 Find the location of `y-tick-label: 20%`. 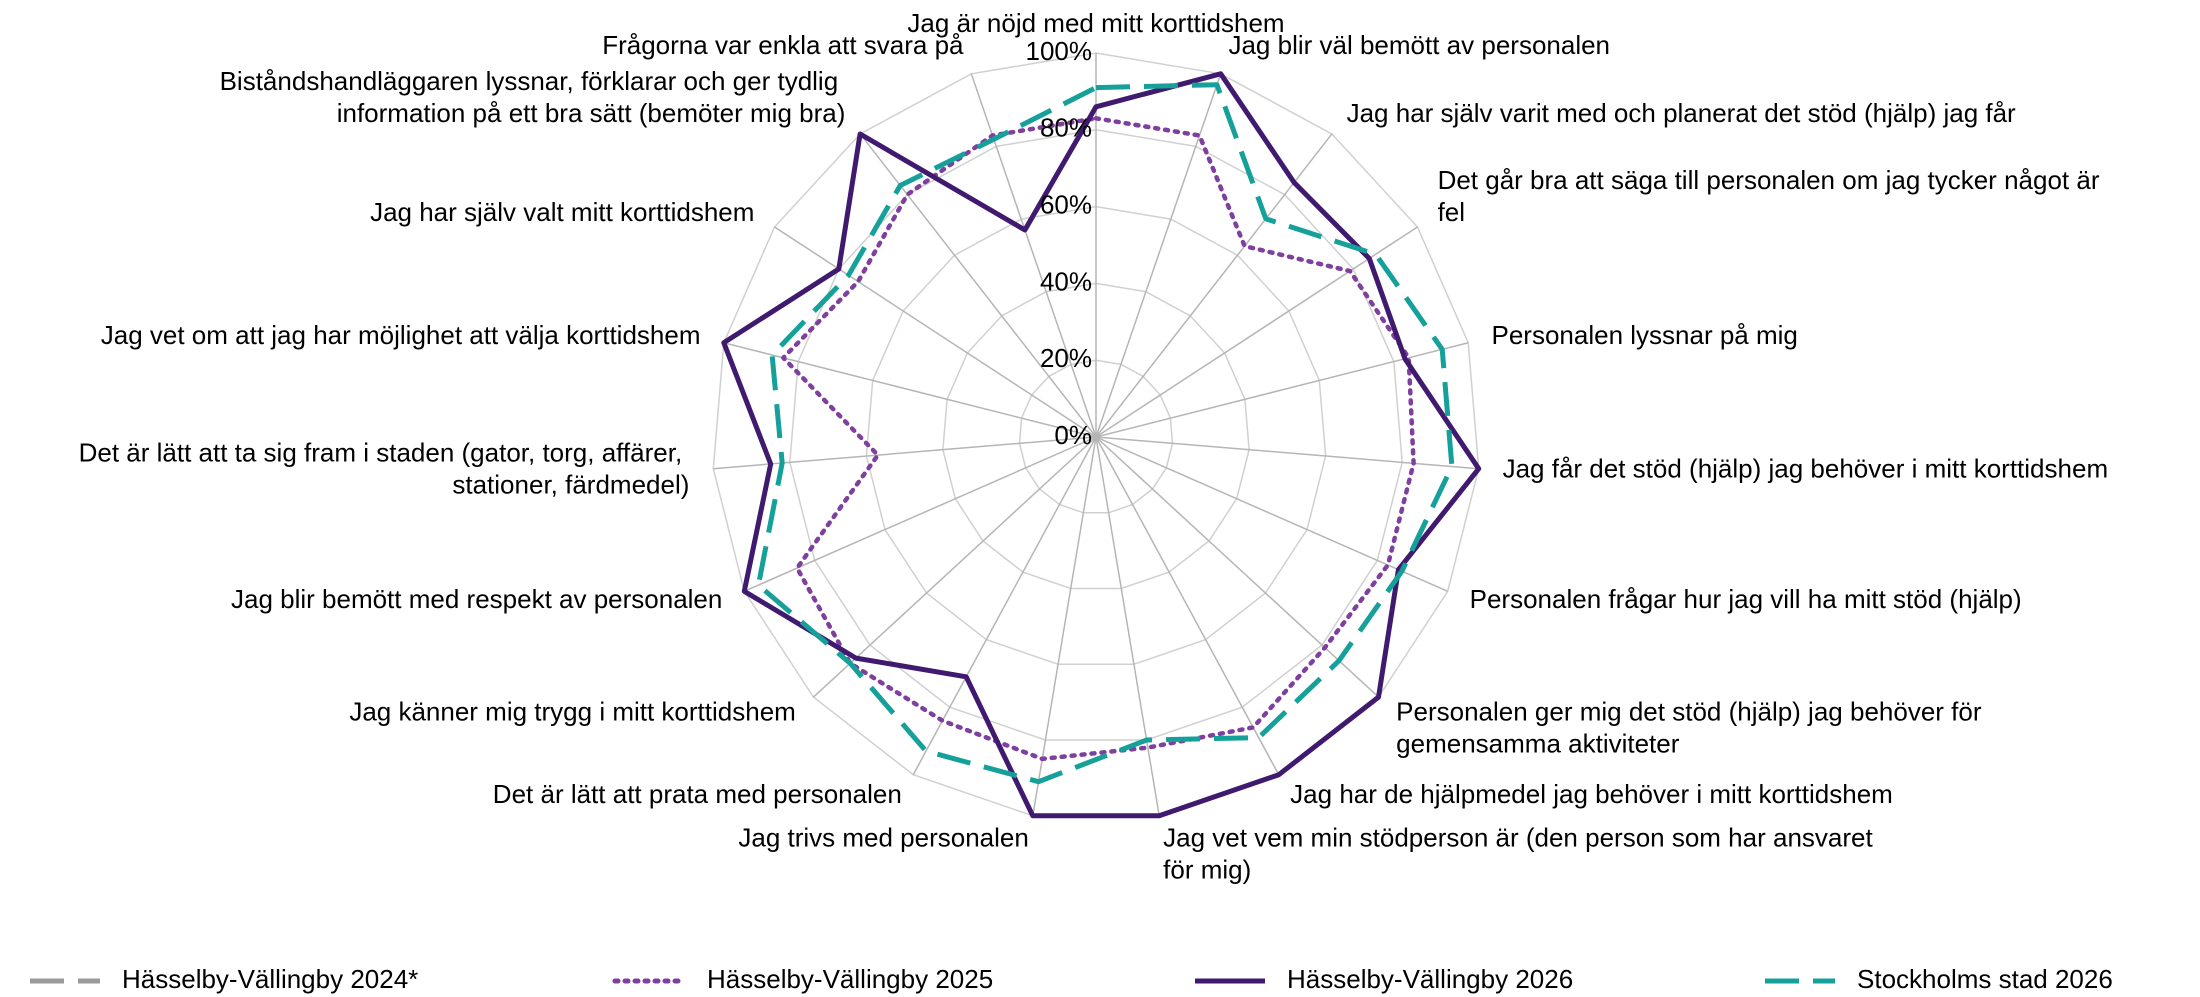

y-tick-label: 20% is located at coordinates (1066, 358).